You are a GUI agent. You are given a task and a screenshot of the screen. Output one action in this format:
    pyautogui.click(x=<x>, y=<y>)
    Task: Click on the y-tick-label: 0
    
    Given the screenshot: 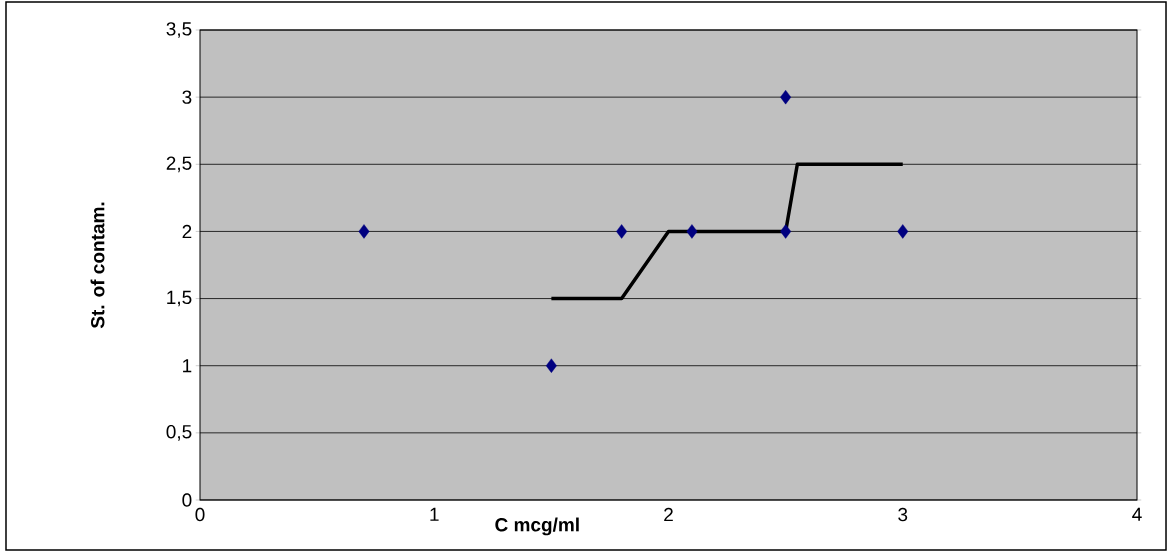 What is the action you would take?
    pyautogui.click(x=187, y=500)
    